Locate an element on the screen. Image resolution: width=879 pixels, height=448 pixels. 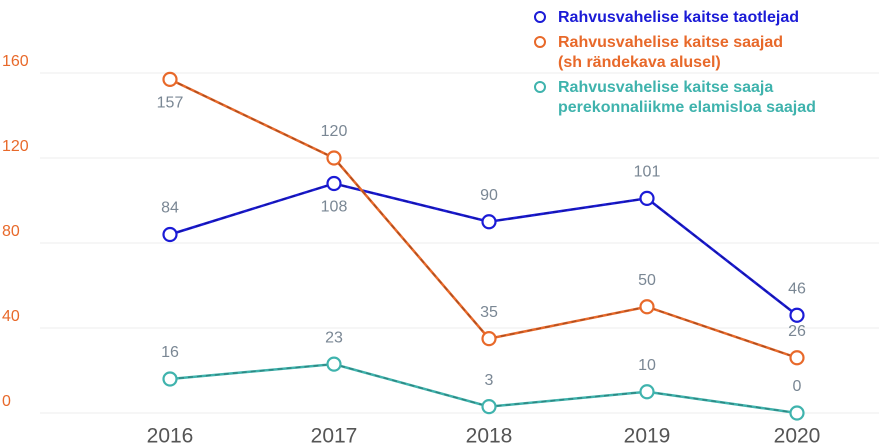
value-label: 35 is located at coordinates (489, 312).